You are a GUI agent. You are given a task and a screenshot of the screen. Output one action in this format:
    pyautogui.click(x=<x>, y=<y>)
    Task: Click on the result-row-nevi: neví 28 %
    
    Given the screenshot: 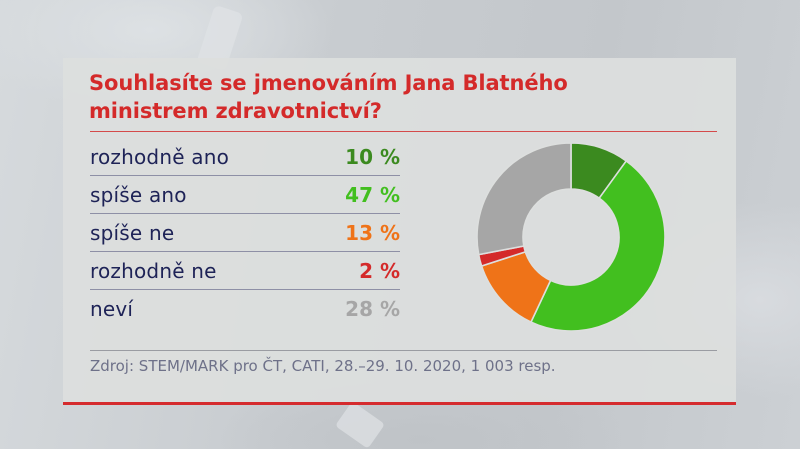 What is the action you would take?
    pyautogui.click(x=245, y=309)
    